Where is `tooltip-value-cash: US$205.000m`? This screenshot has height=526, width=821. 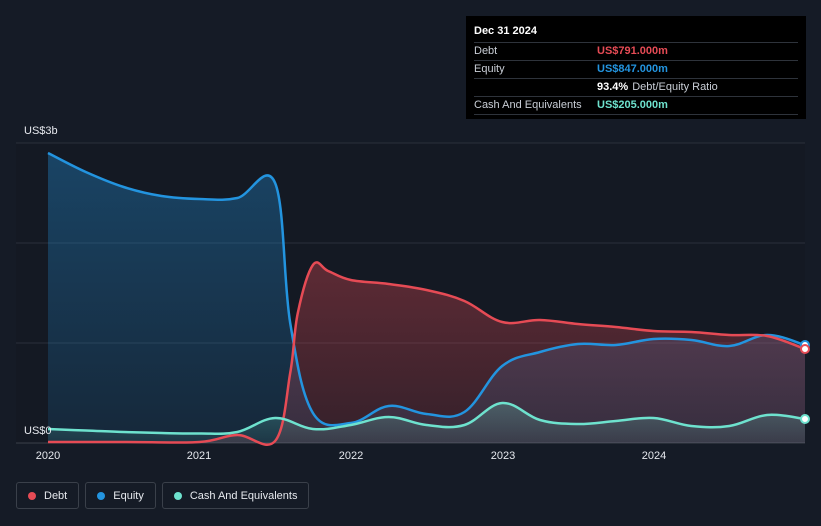 tooltip-value-cash: US$205.000m is located at coordinates (632, 105).